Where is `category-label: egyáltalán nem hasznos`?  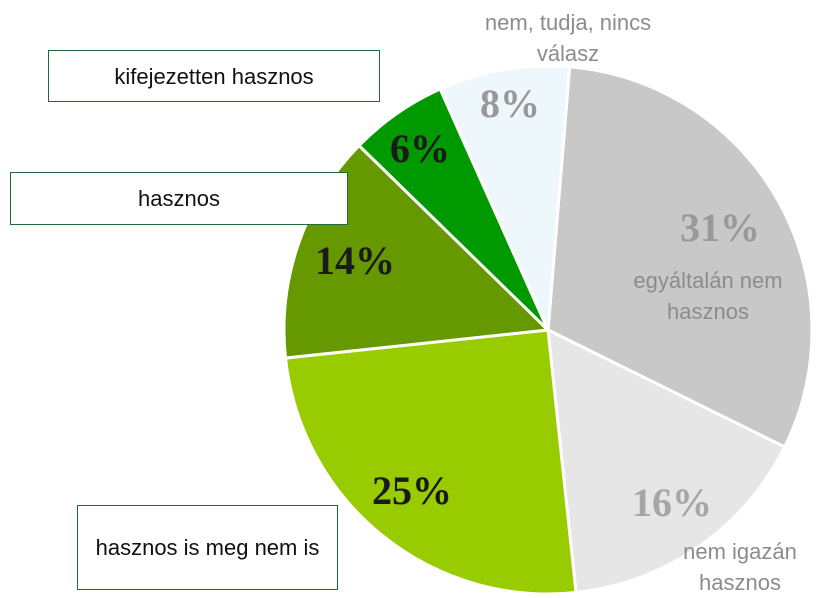 category-label: egyáltalán nem hasznos is located at coordinates (708, 296).